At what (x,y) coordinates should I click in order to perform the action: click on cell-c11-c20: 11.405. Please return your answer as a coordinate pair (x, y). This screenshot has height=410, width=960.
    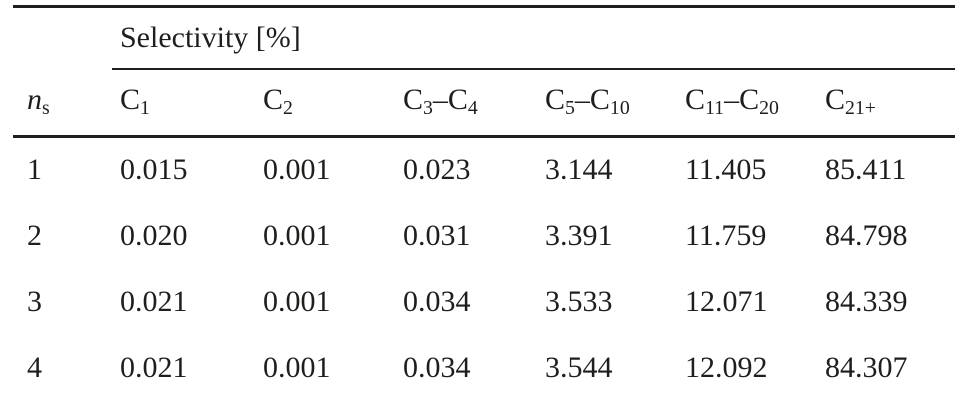
    Looking at the image, I should click on (726, 170).